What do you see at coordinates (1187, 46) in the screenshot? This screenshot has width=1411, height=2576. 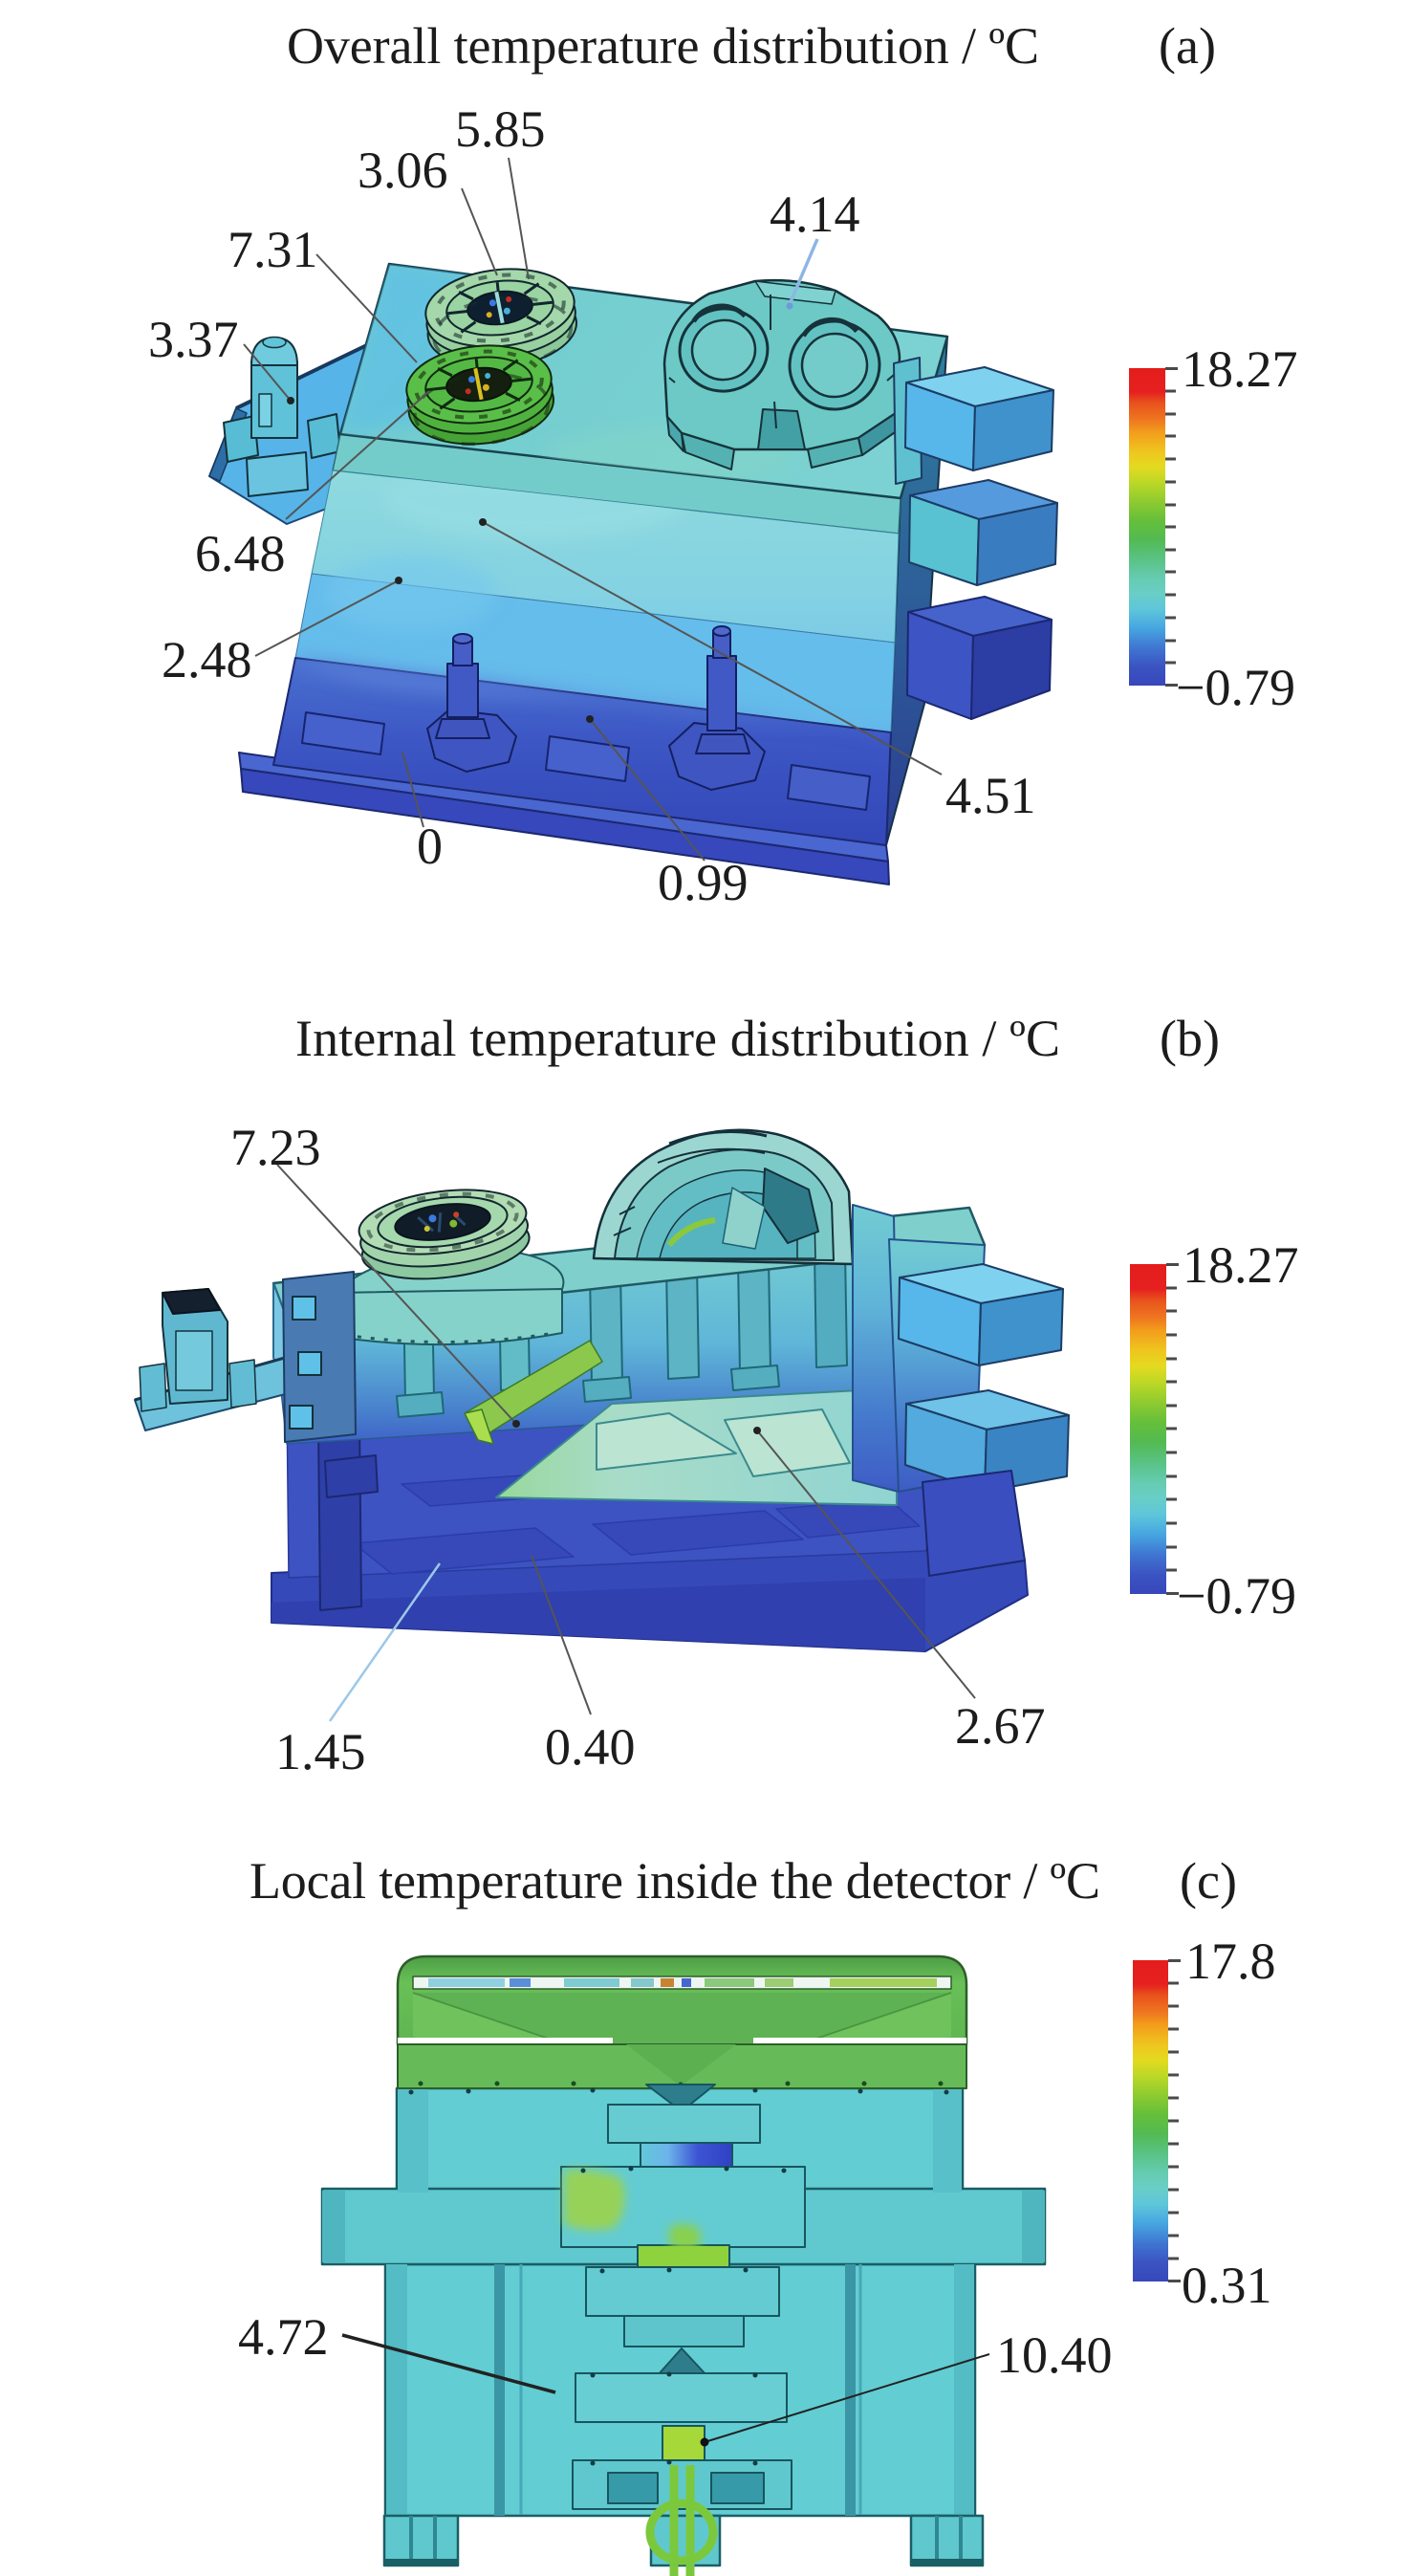 I see `svg-text: (a)` at bounding box center [1187, 46].